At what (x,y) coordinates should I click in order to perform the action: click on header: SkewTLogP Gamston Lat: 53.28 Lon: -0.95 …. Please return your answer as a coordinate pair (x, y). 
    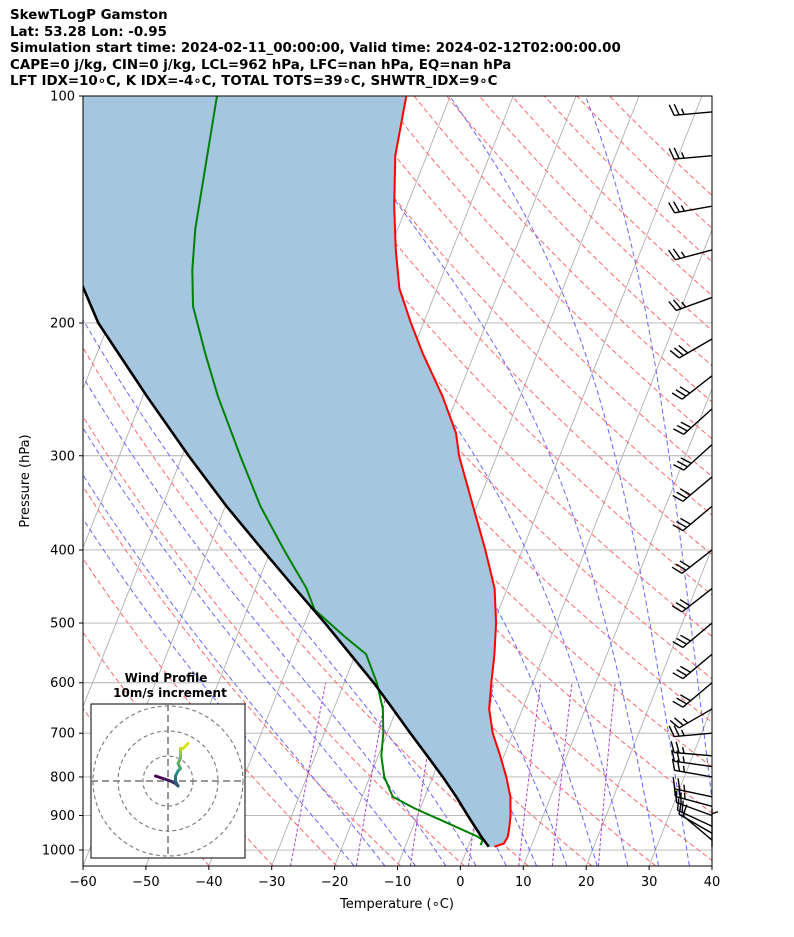
    Looking at the image, I should click on (315, 49).